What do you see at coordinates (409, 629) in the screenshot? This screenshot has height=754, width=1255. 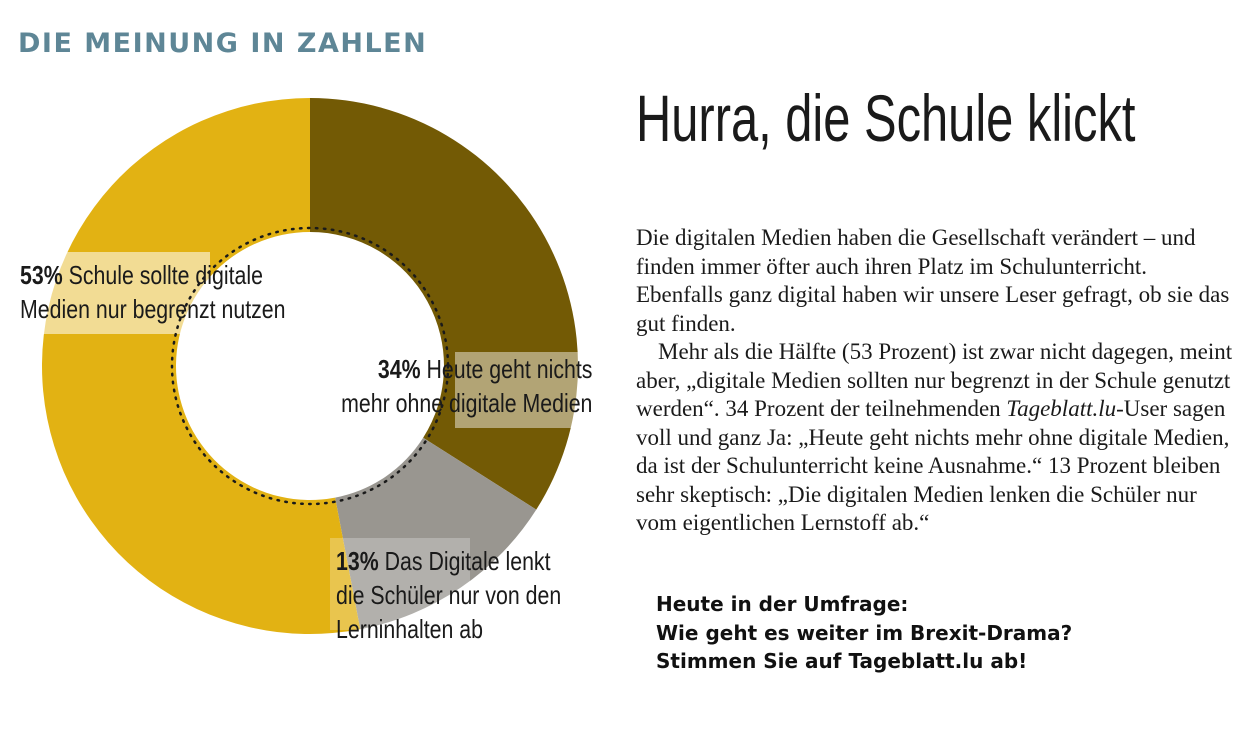 I see `slice-text-13-line3: Lerninhalten ab` at bounding box center [409, 629].